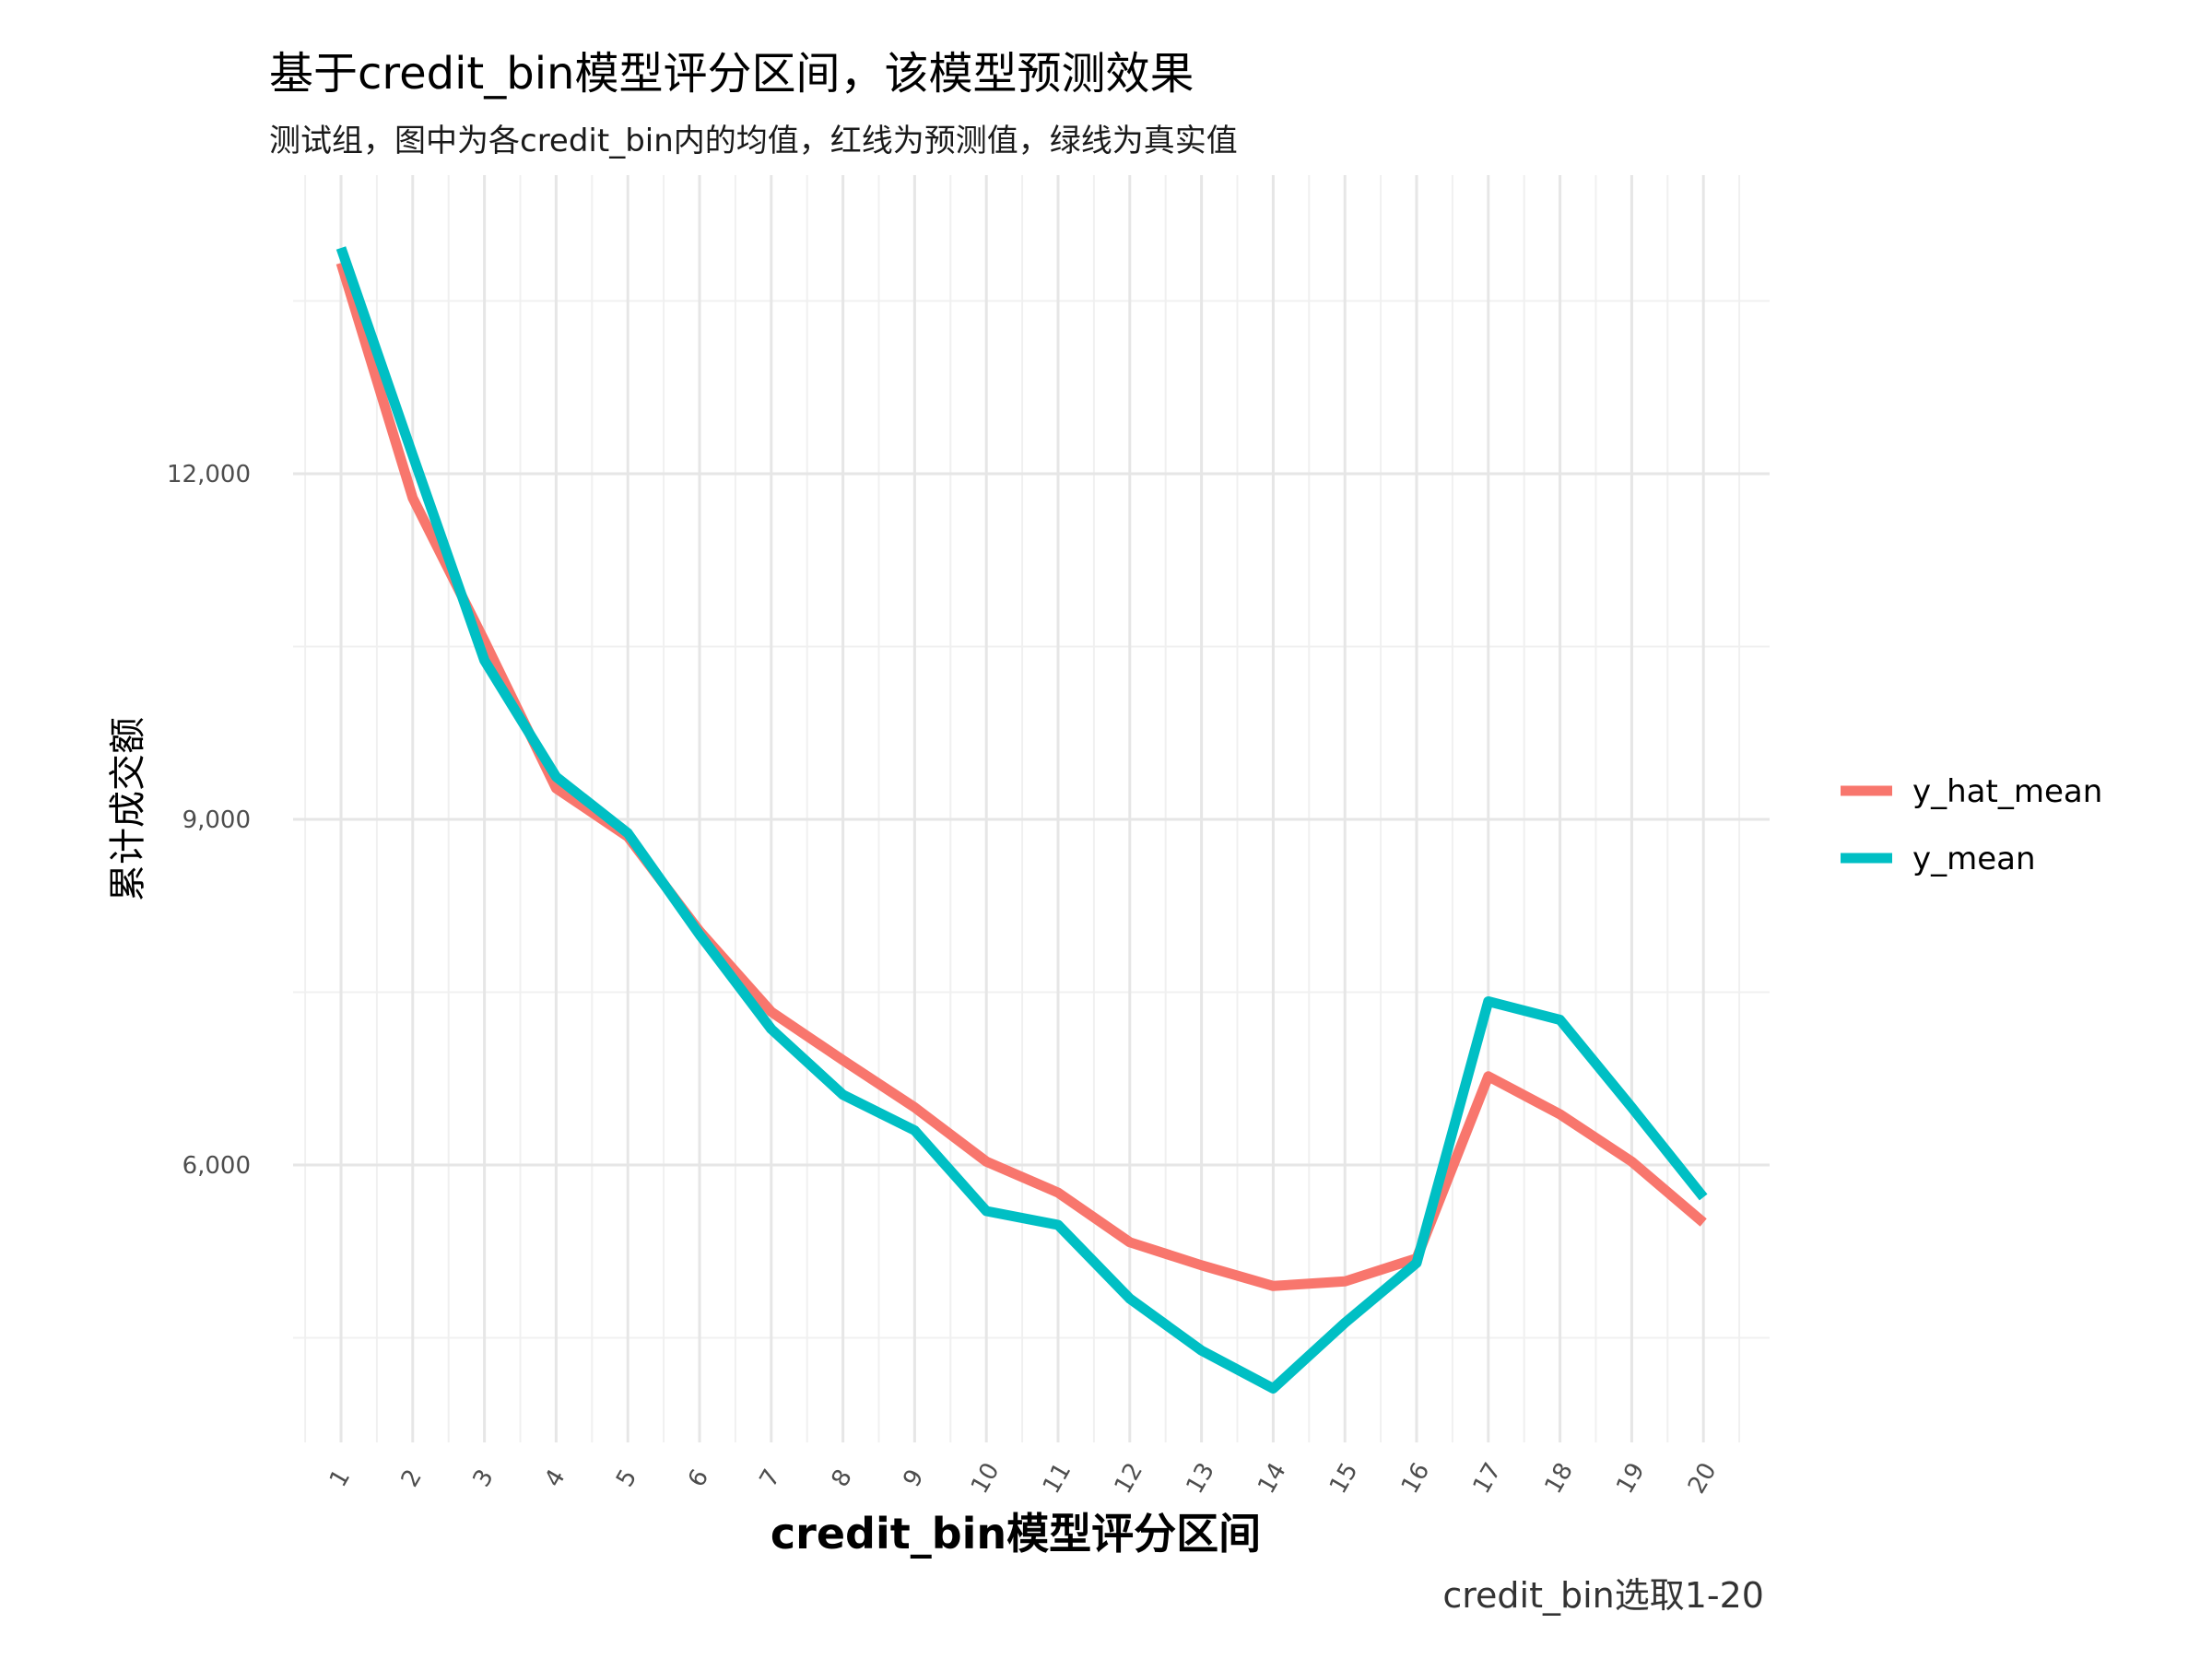 This screenshot has height=1659, width=2212. What do you see at coordinates (216, 820) in the screenshot?
I see `y-tick-label: 9,000` at bounding box center [216, 820].